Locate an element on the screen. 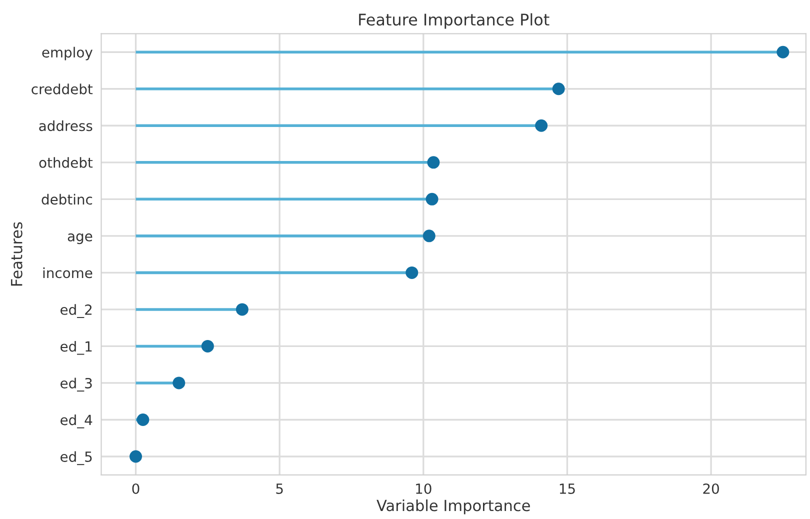 This screenshot has height=519, width=810. x-tick-label: 5 is located at coordinates (279, 489).